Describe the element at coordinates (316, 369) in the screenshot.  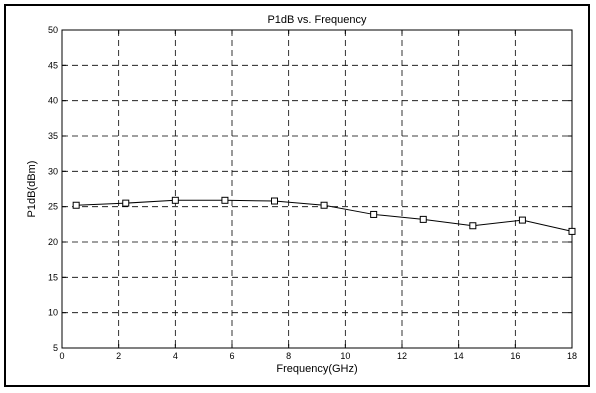
I see `x-axis-label: Frequency(GHz)` at that location.